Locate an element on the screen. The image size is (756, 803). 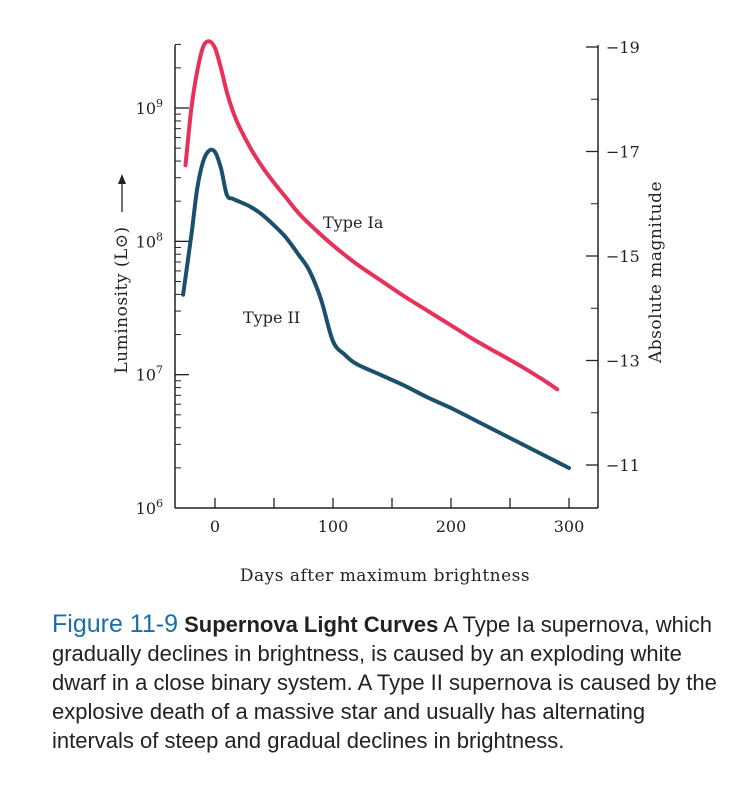
figure-number: Figure 11-9 is located at coordinates (115, 624).